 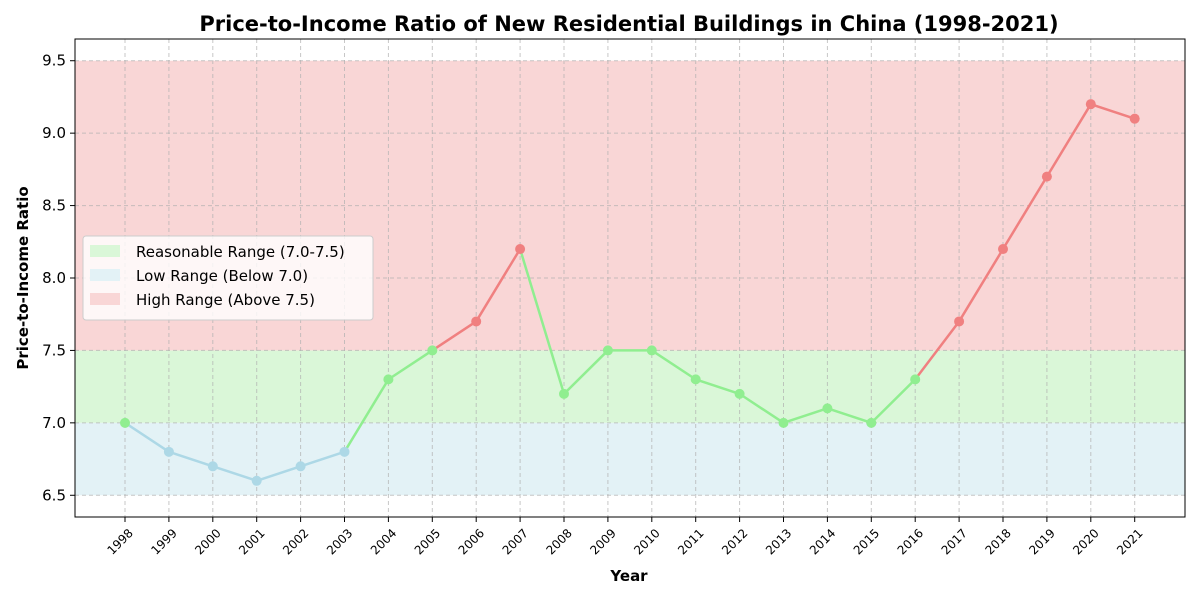 I want to click on y-tick-label: 8.5, so click(x=54, y=206).